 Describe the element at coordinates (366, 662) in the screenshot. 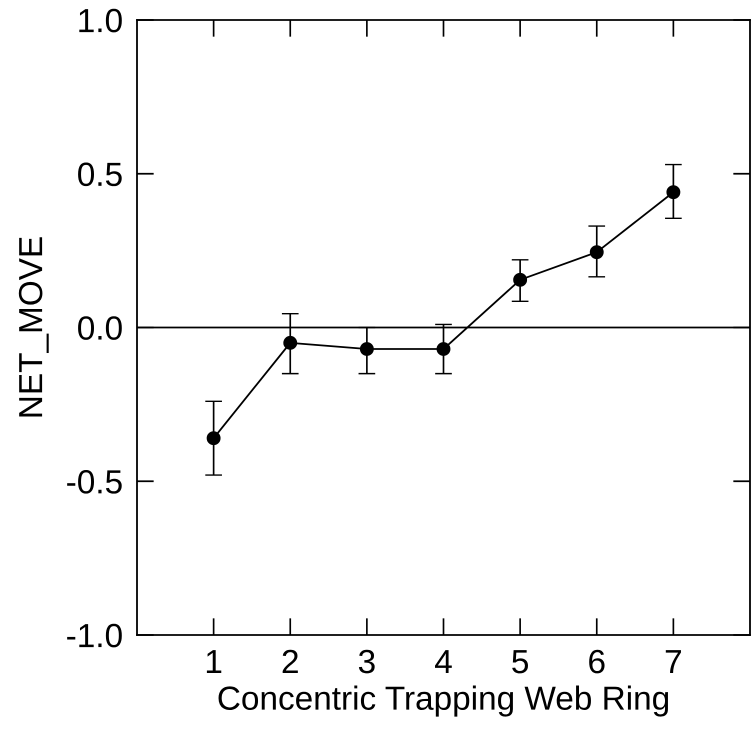

I see `x-tick-label: 3` at that location.